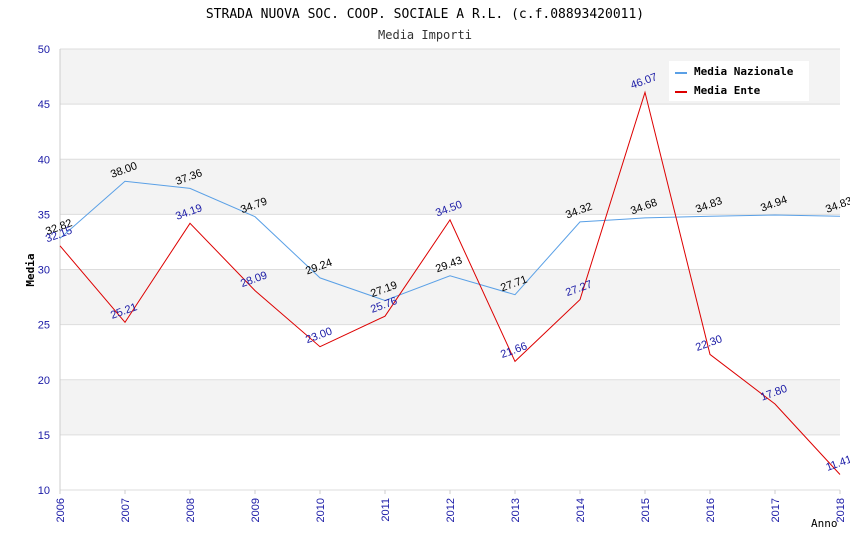 The image size is (850, 550). I want to click on x-tick-label: 2009, so click(256, 510).